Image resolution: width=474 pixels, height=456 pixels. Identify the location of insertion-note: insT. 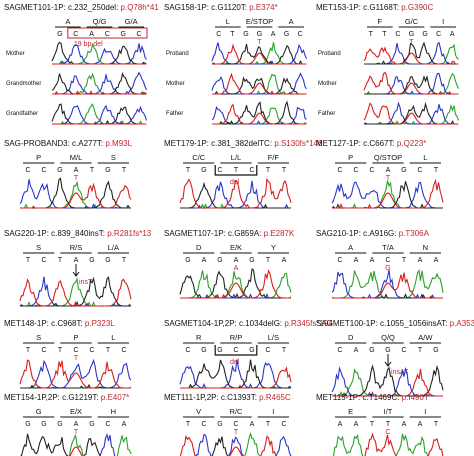
(86, 282).